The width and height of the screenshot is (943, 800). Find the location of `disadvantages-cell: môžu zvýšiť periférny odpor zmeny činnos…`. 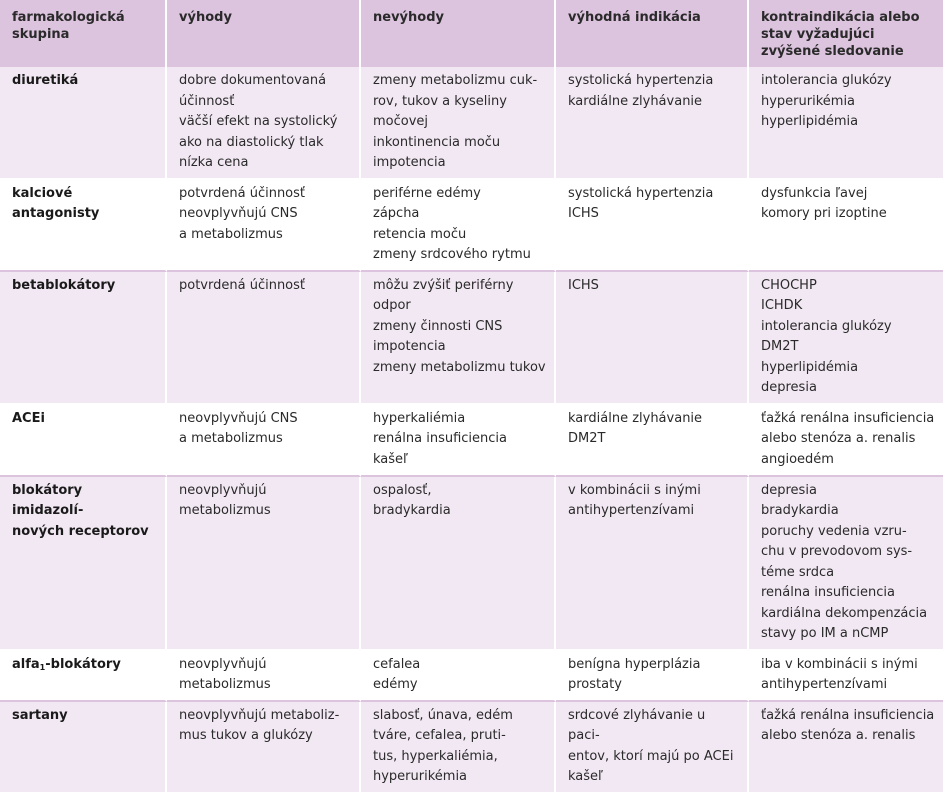

disadvantages-cell: môžu zvýšiť periférny odpor zmeny činnos… is located at coordinates (458, 338).